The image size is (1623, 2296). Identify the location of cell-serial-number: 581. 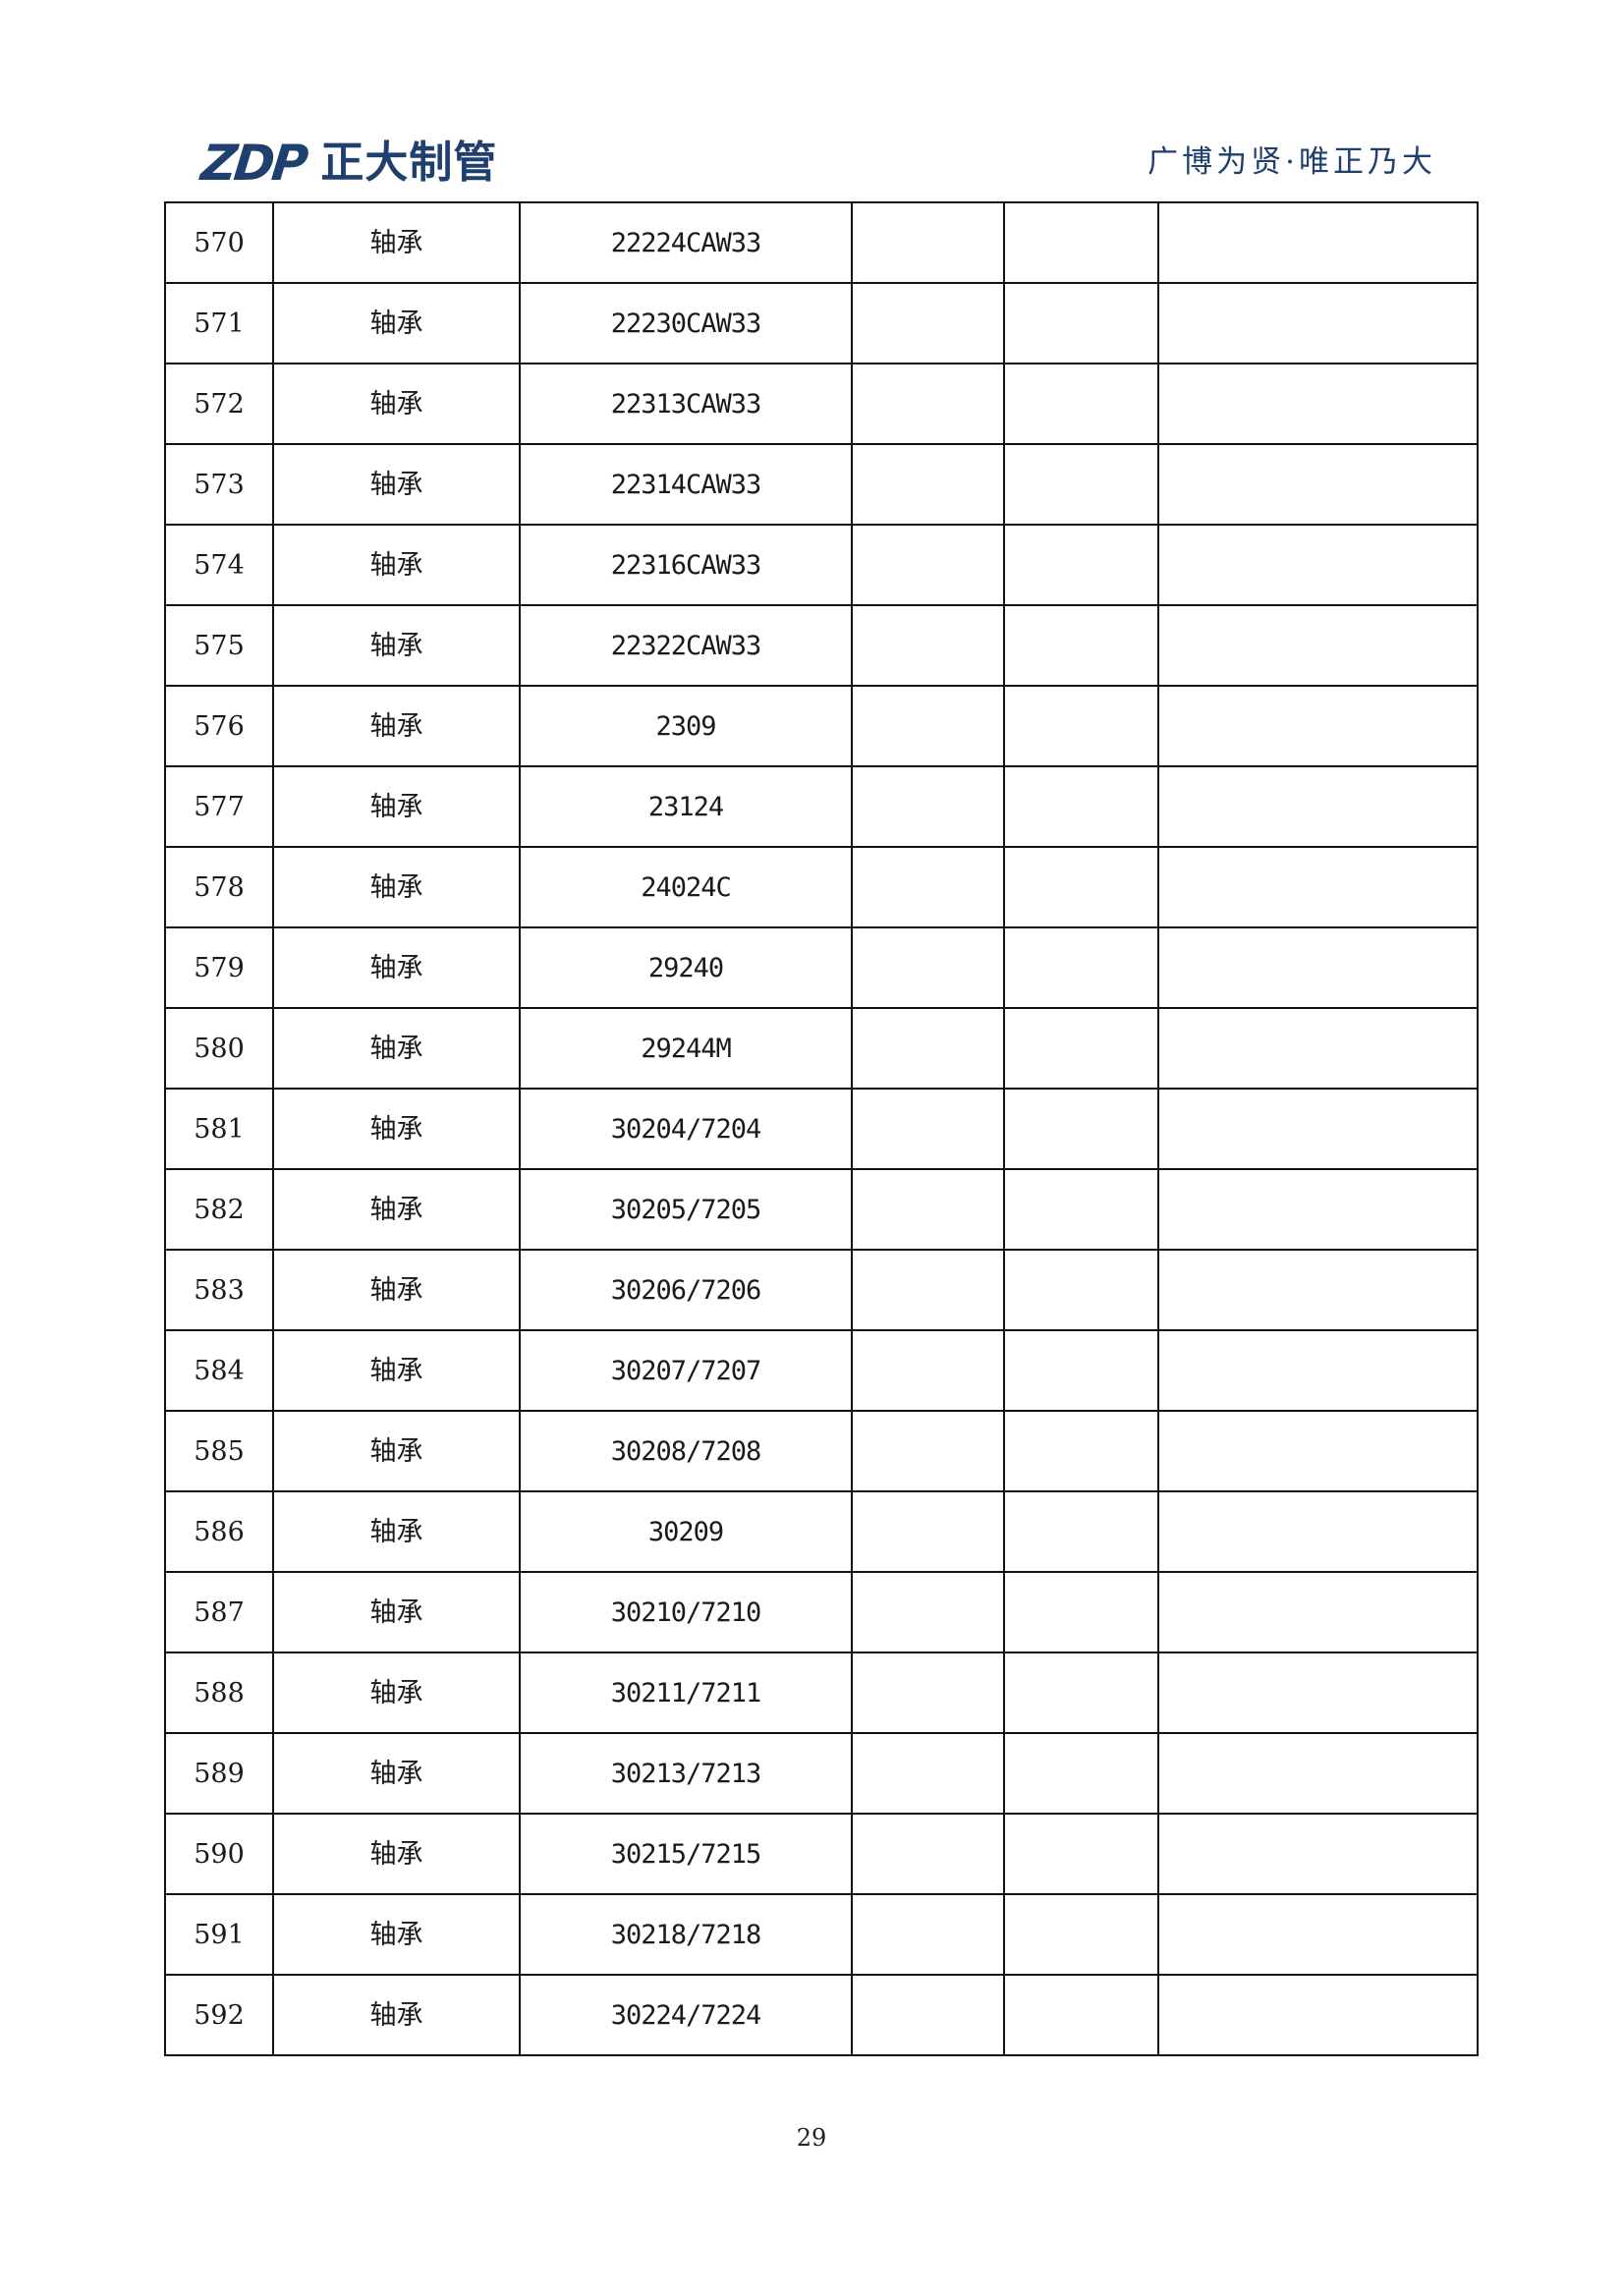
(219, 1129).